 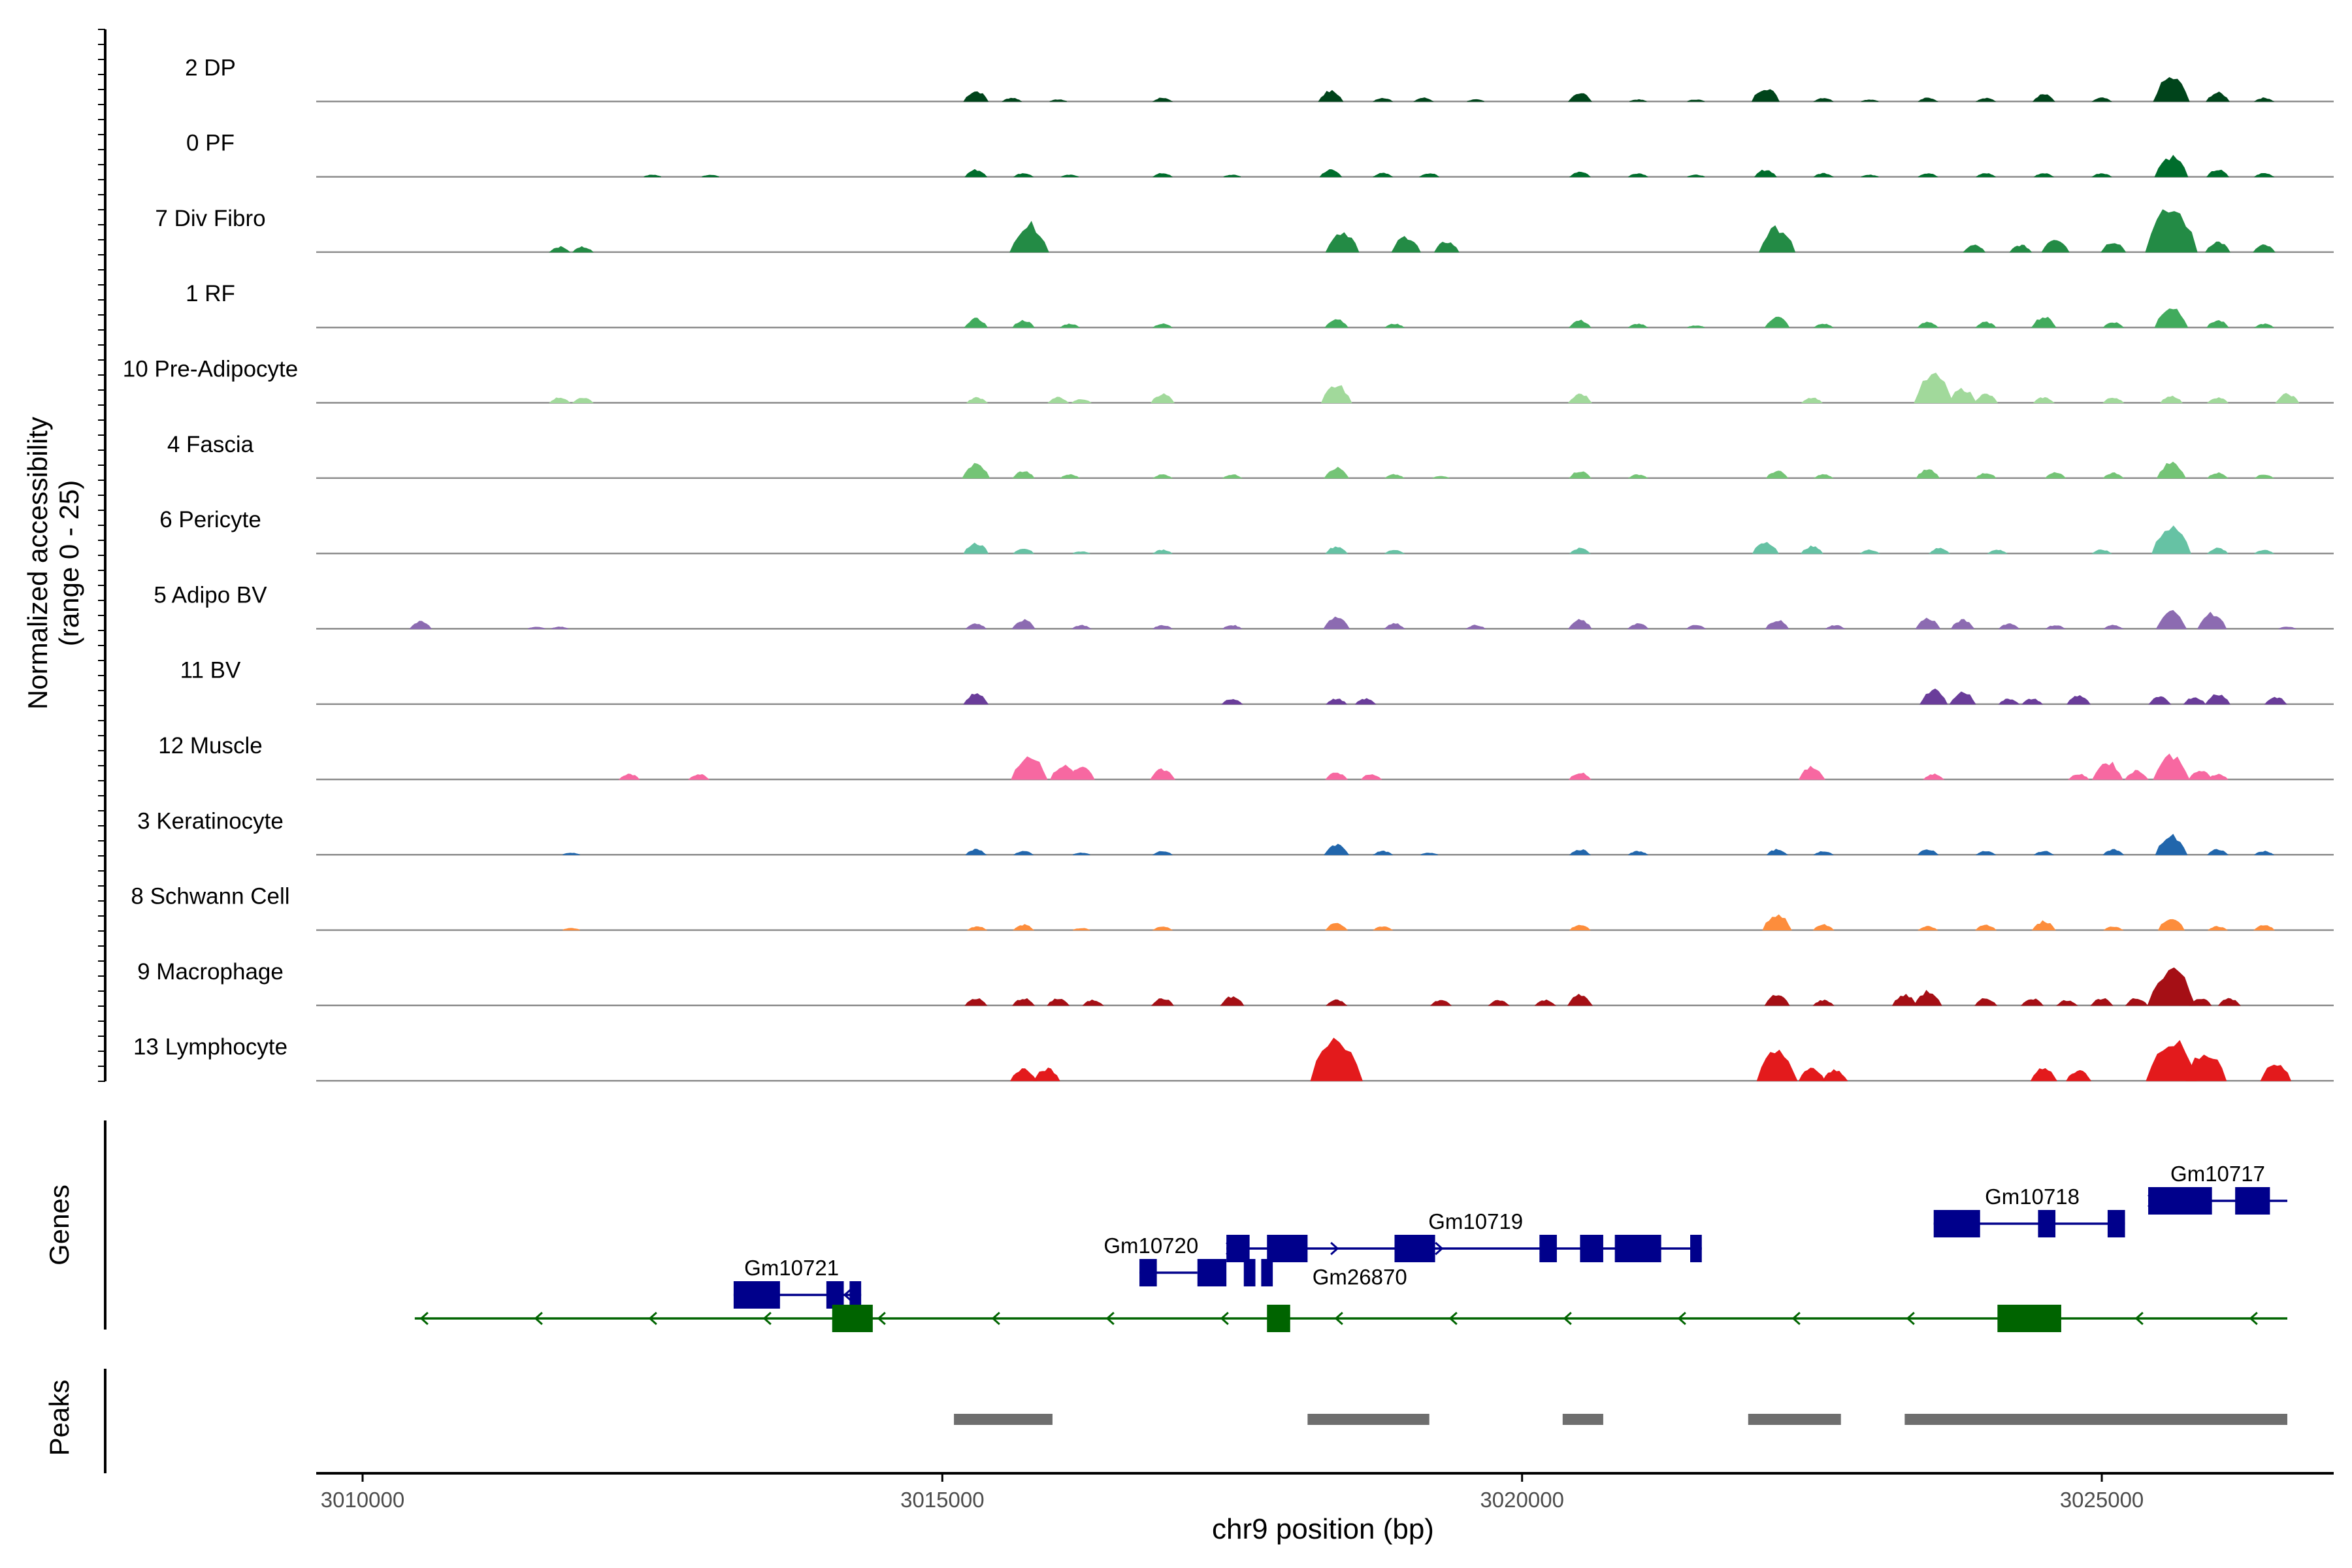 I want to click on track-label: 5 Adipo BV, so click(x=210, y=595).